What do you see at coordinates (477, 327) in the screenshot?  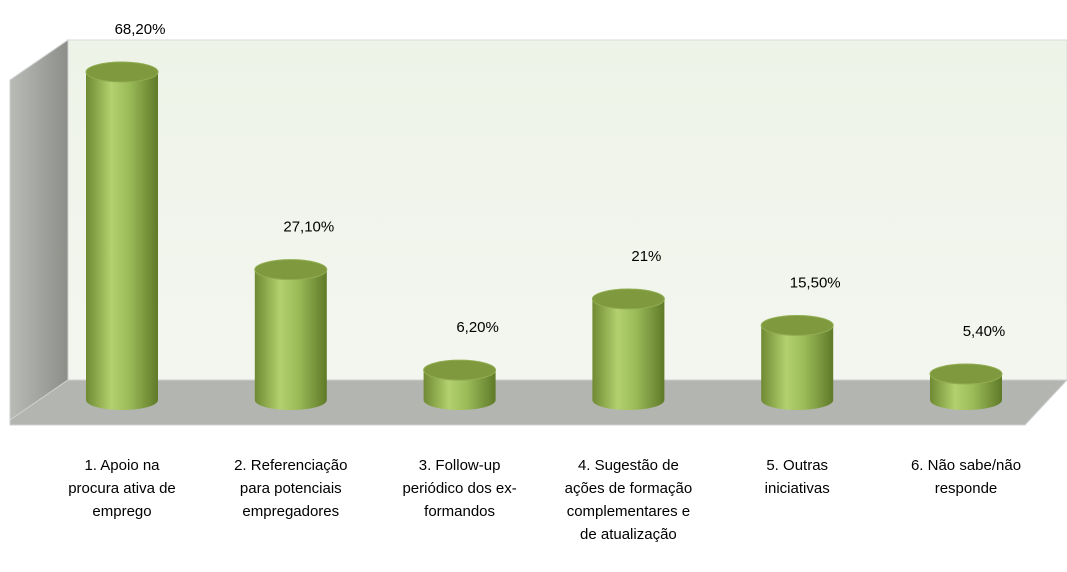 I see `value-label: 6,20%` at bounding box center [477, 327].